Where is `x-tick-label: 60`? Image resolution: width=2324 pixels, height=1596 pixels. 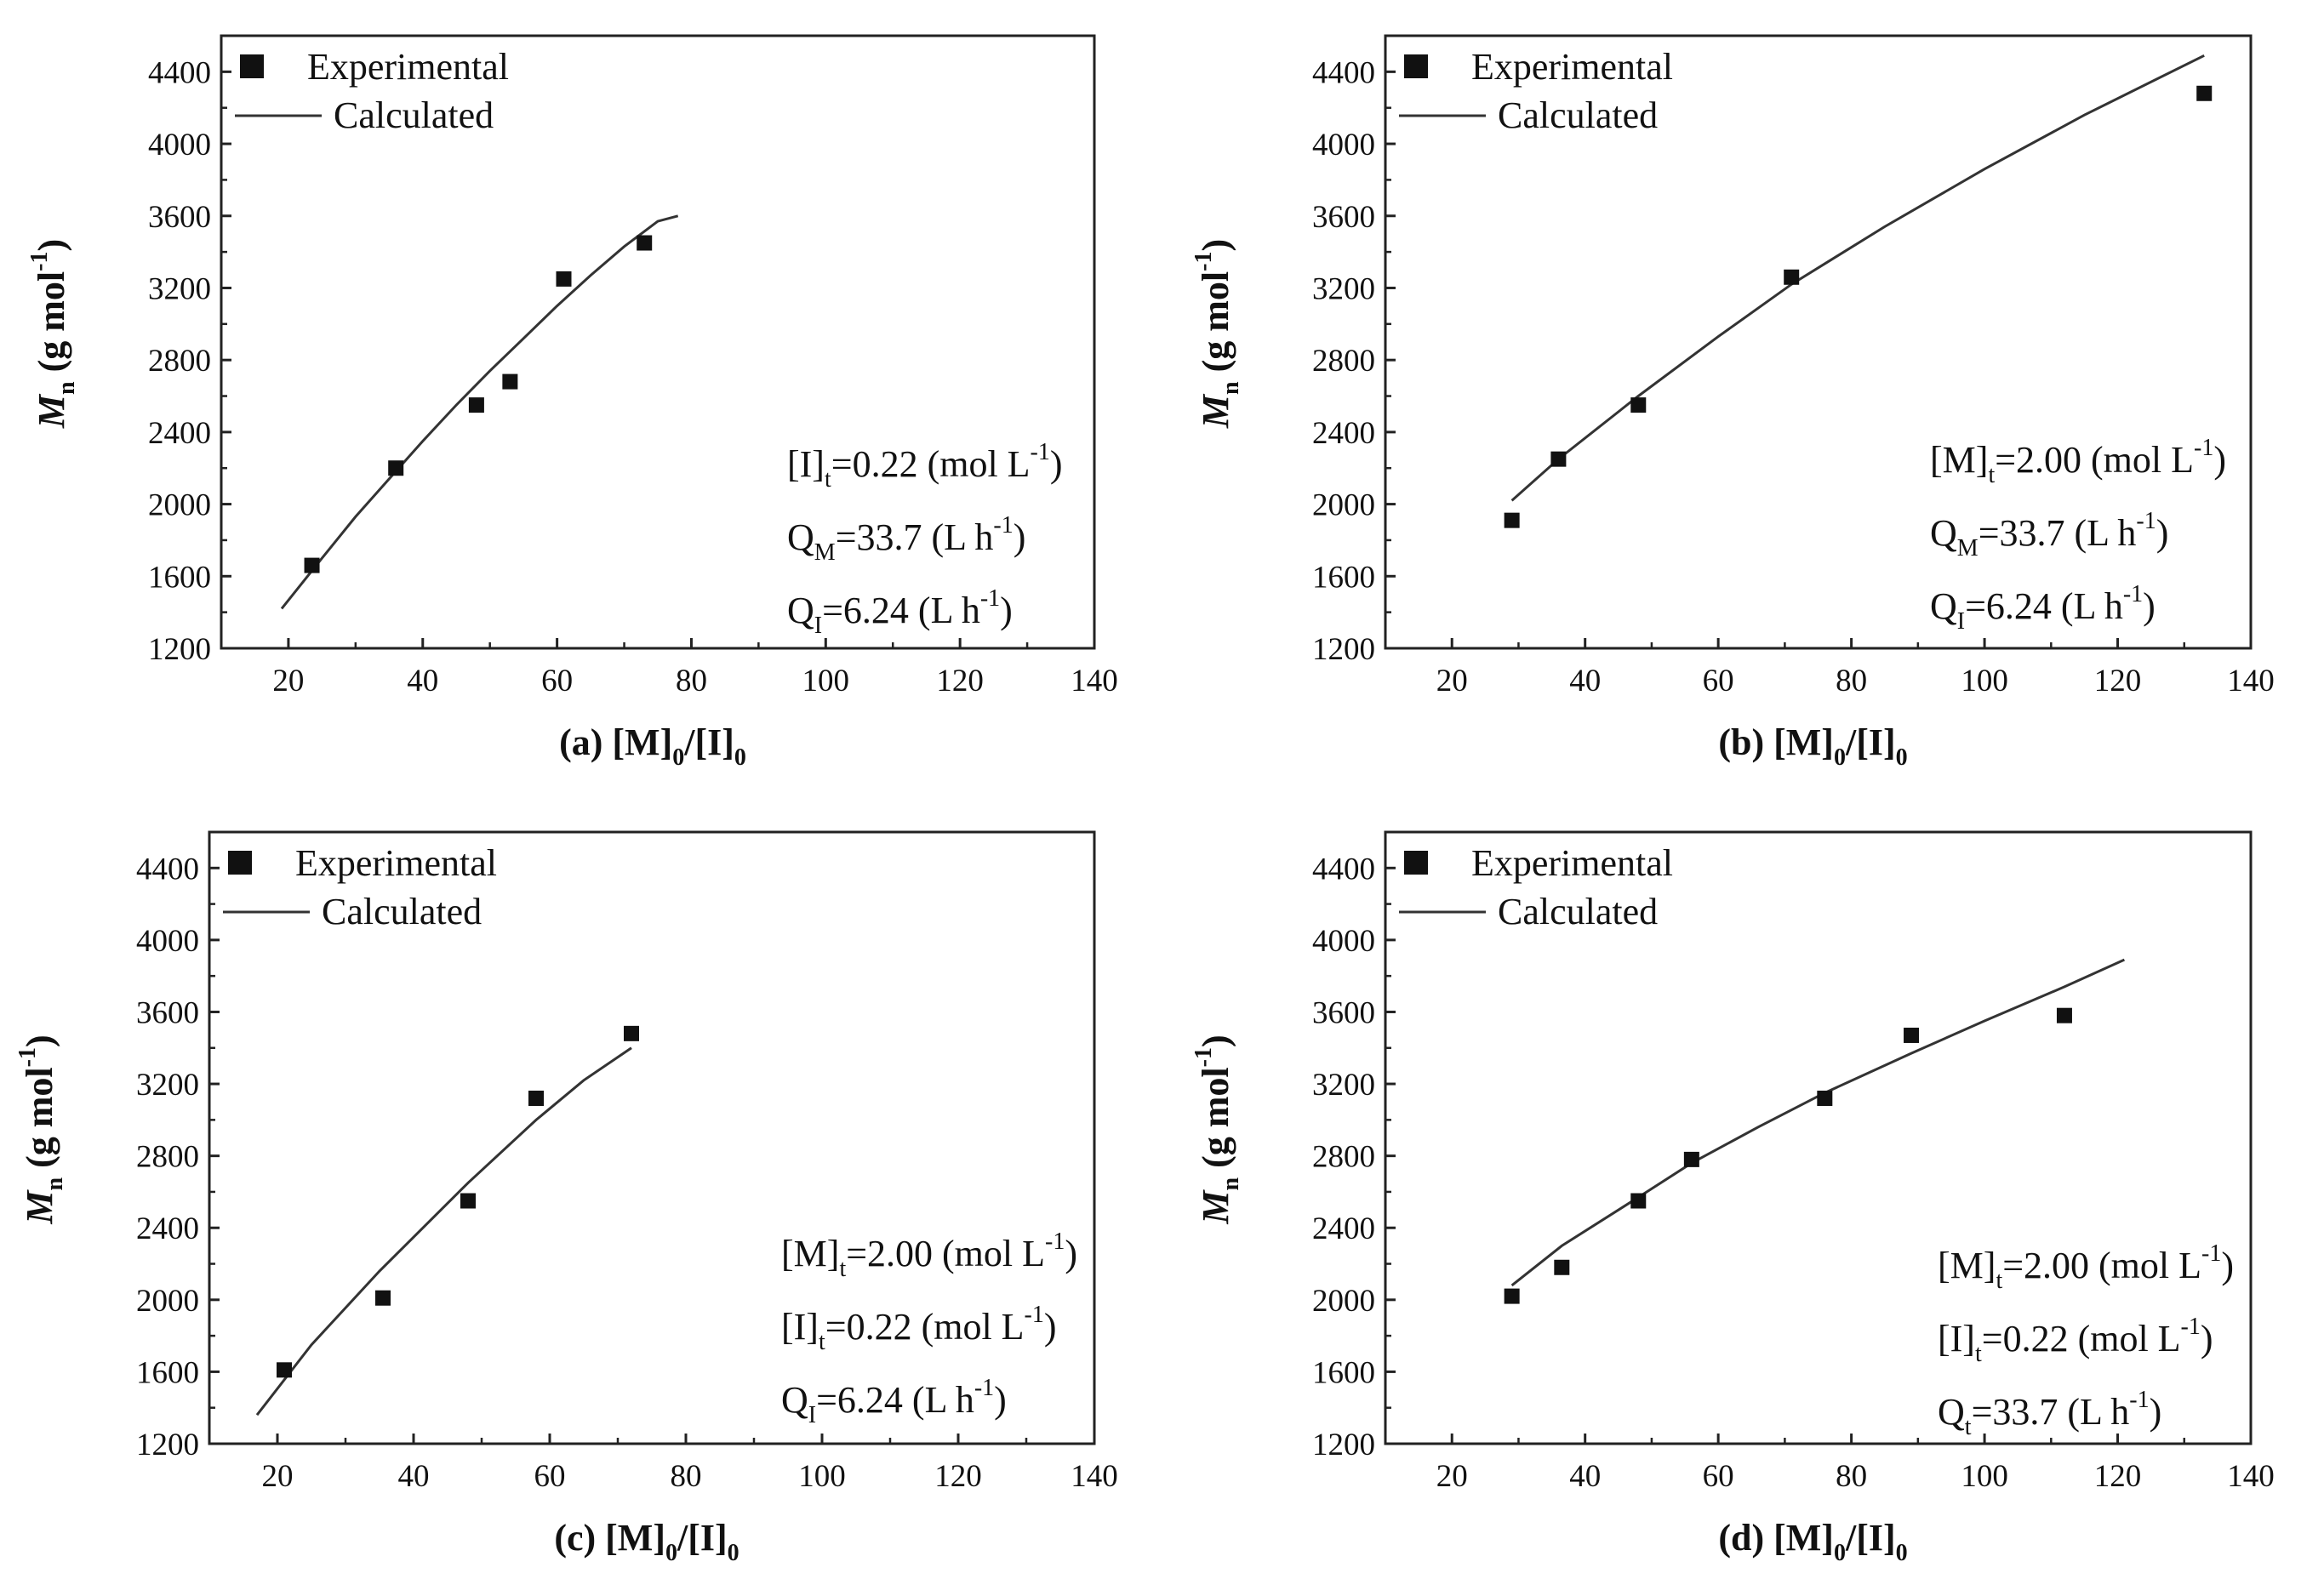 x-tick-label: 60 is located at coordinates (1718, 1477).